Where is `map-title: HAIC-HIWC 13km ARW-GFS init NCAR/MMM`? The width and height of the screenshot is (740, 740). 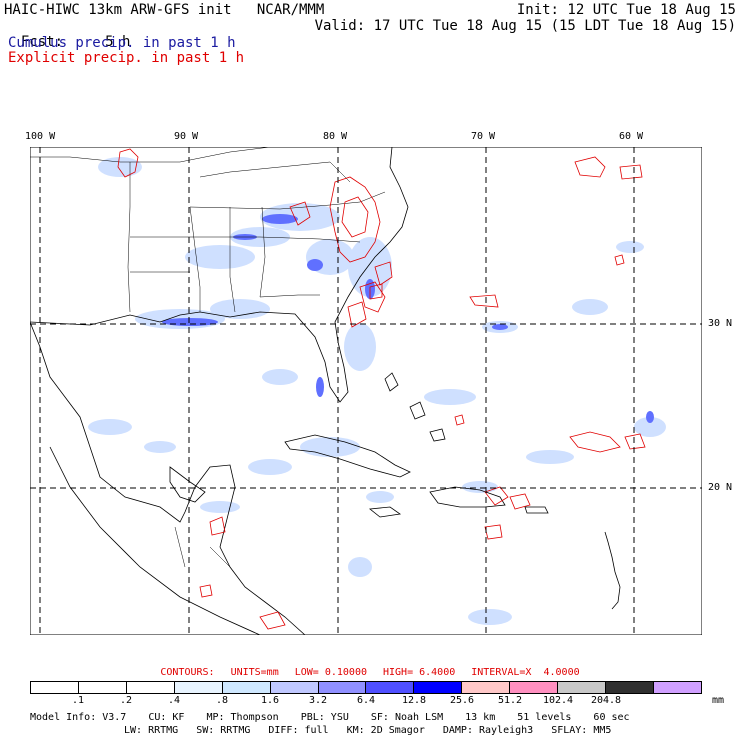 map-title: HAIC-HIWC 13km ARW-GFS init NCAR/MMM is located at coordinates (164, 10).